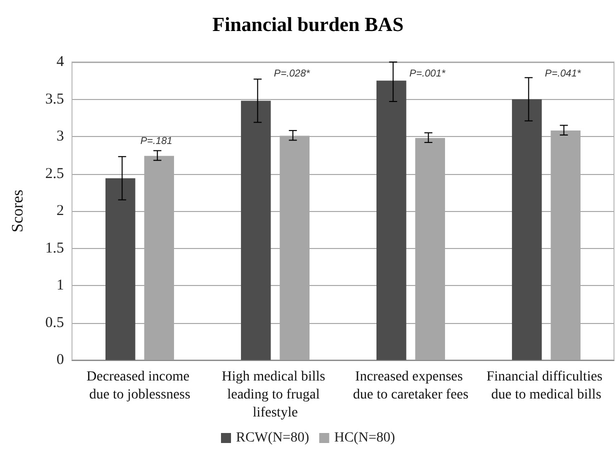 The width and height of the screenshot is (616, 454). What do you see at coordinates (60, 136) in the screenshot?
I see `y-tick-label: 3` at bounding box center [60, 136].